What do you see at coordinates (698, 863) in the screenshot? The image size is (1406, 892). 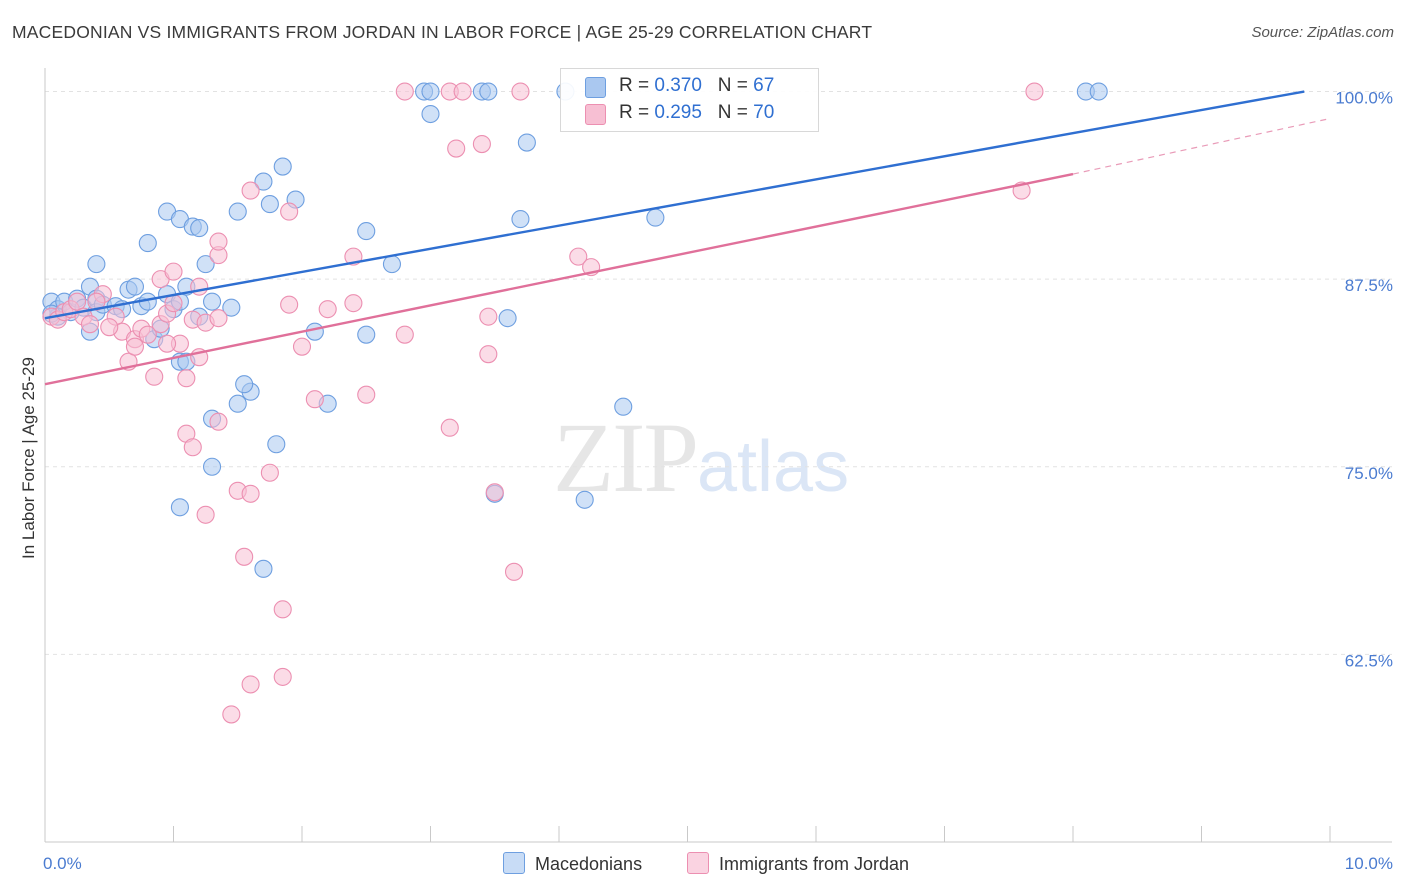 I see `bottom-legend-swatch-pink` at bounding box center [698, 863].